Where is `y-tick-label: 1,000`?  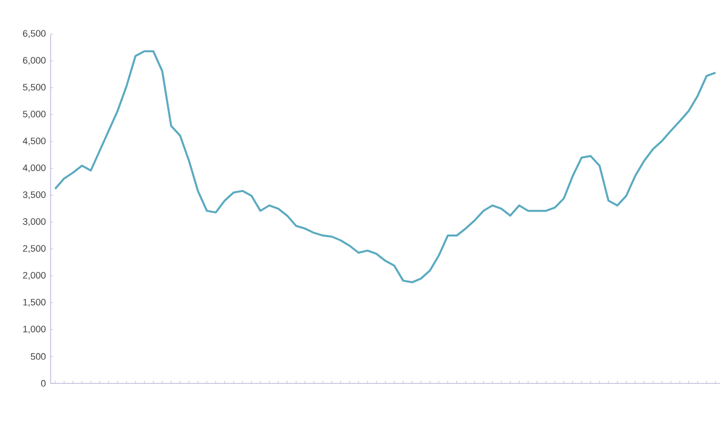
y-tick-label: 1,000 is located at coordinates (34, 330).